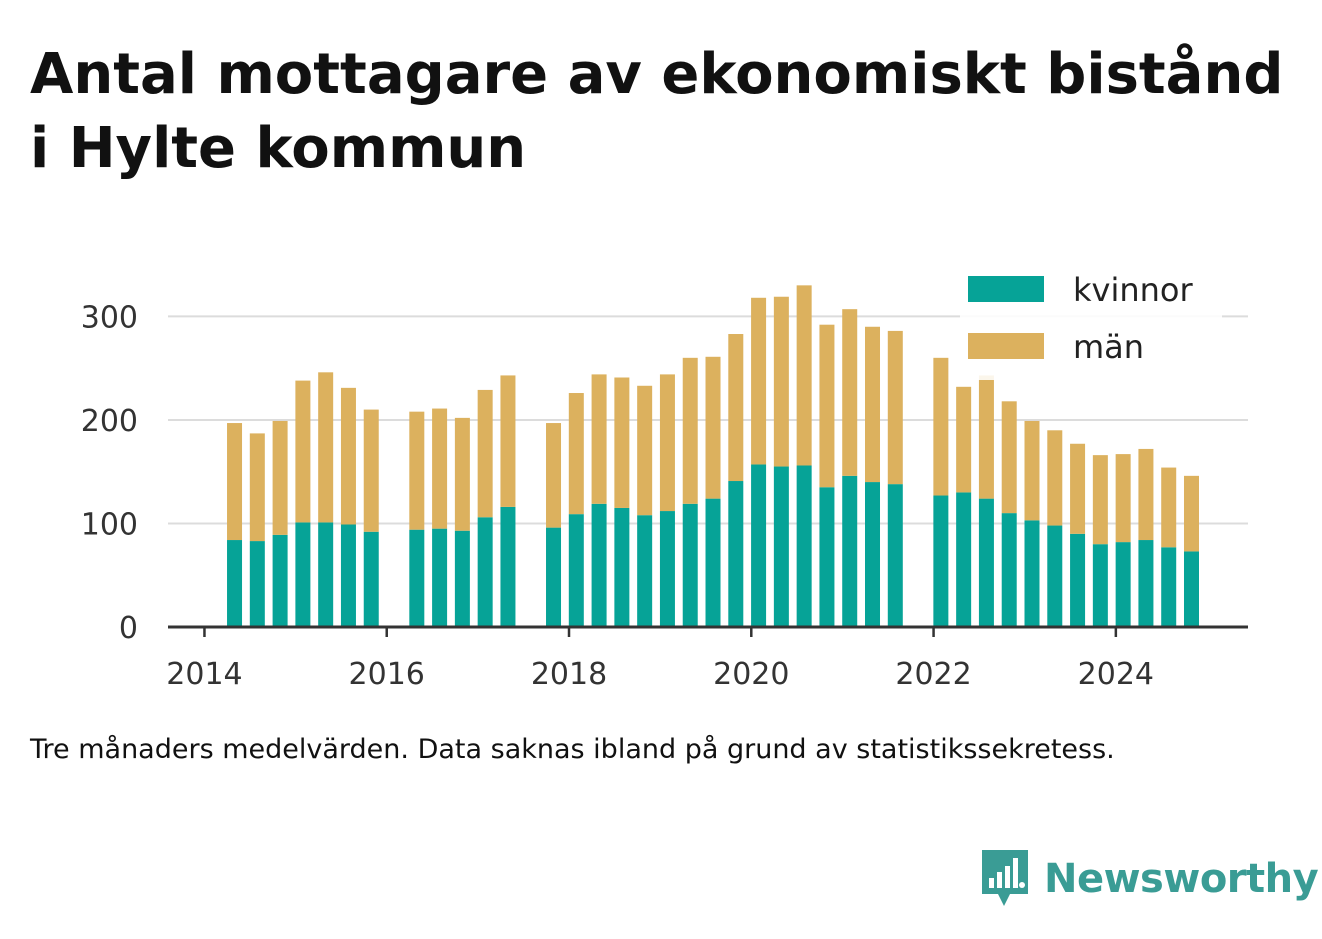  Describe the element at coordinates (204, 674) in the screenshot. I see `x-tick-label: 2014` at that location.